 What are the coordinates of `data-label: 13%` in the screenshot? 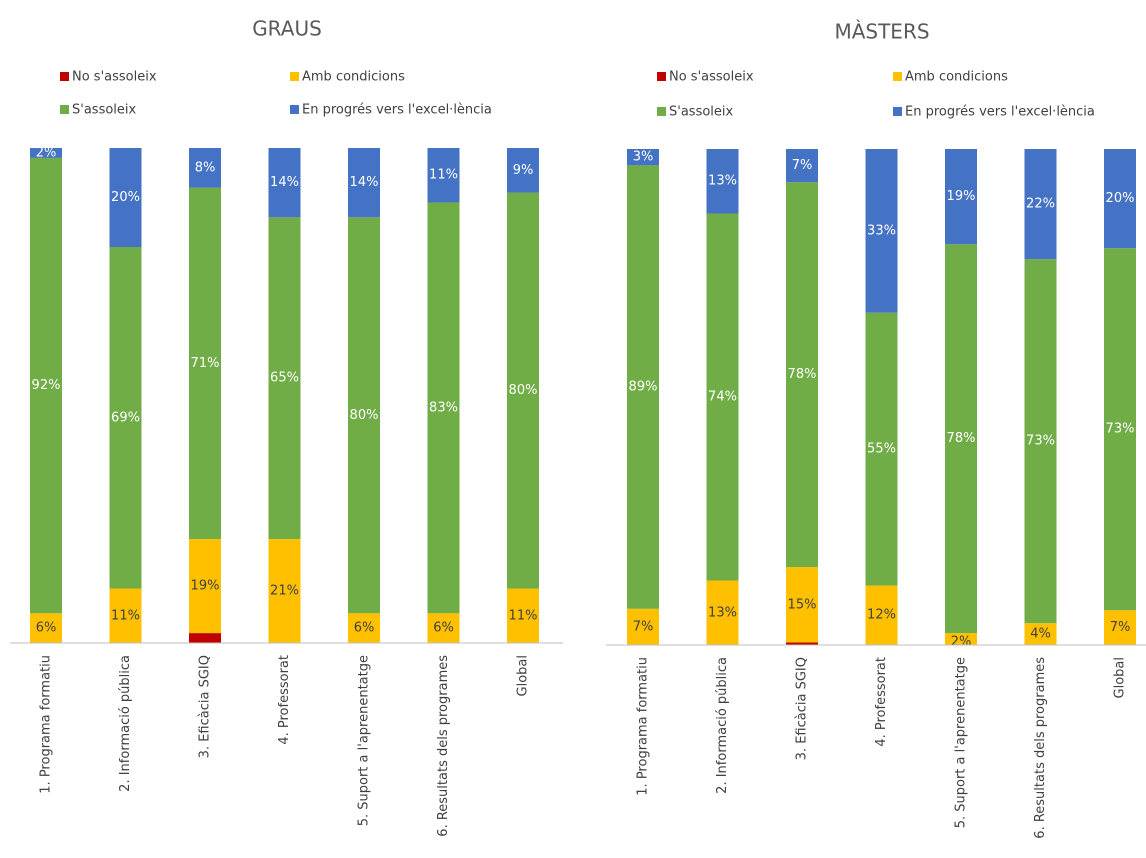 It's located at (722, 181).